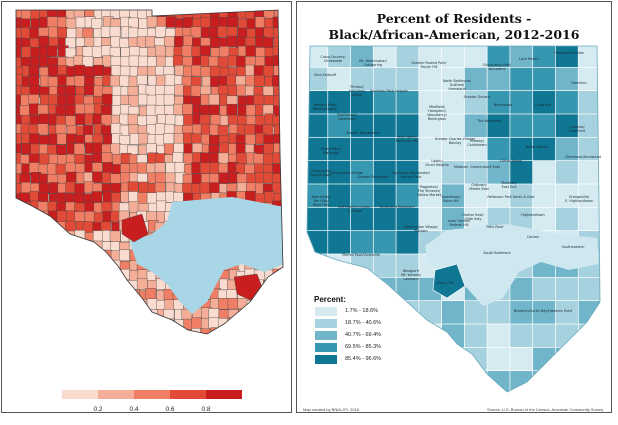 Image resolution: width=618 pixels, height=425 pixels. Describe the element at coordinates (477, 97) in the screenshot. I see `neighborhood-label: Greater Govans` at that location.